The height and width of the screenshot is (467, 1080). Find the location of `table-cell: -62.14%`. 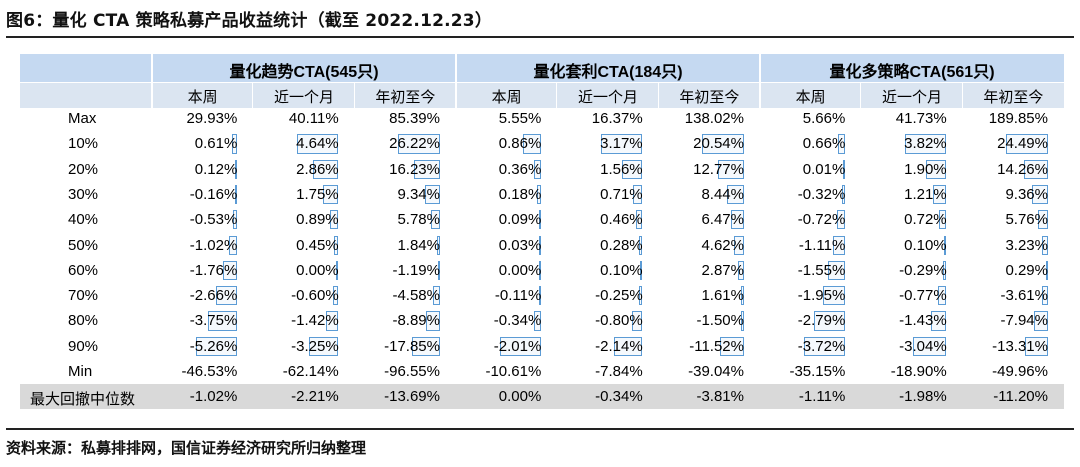

table-cell: -62.14% is located at coordinates (310, 371).